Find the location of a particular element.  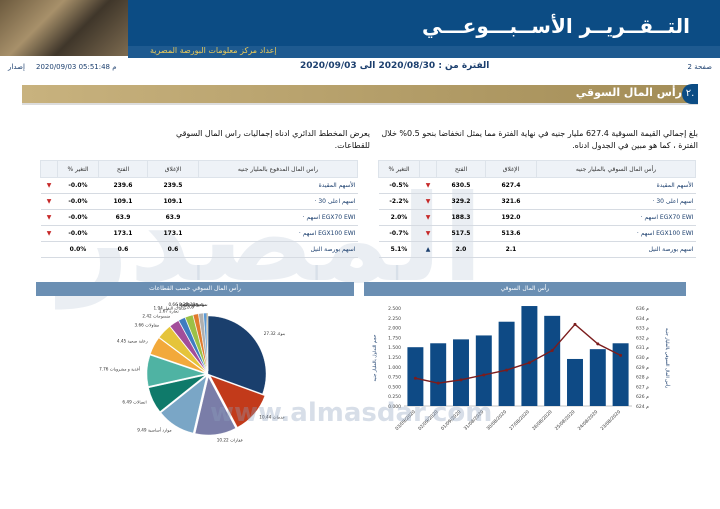

y-left-tick: 0.000 is located at coordinates (394, 407).